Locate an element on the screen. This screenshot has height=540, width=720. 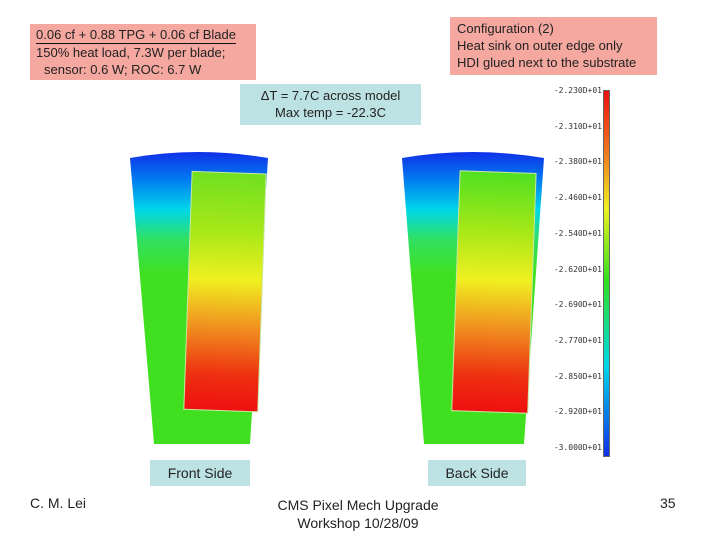
front-side-label: Front Side is located at coordinates (200, 473).